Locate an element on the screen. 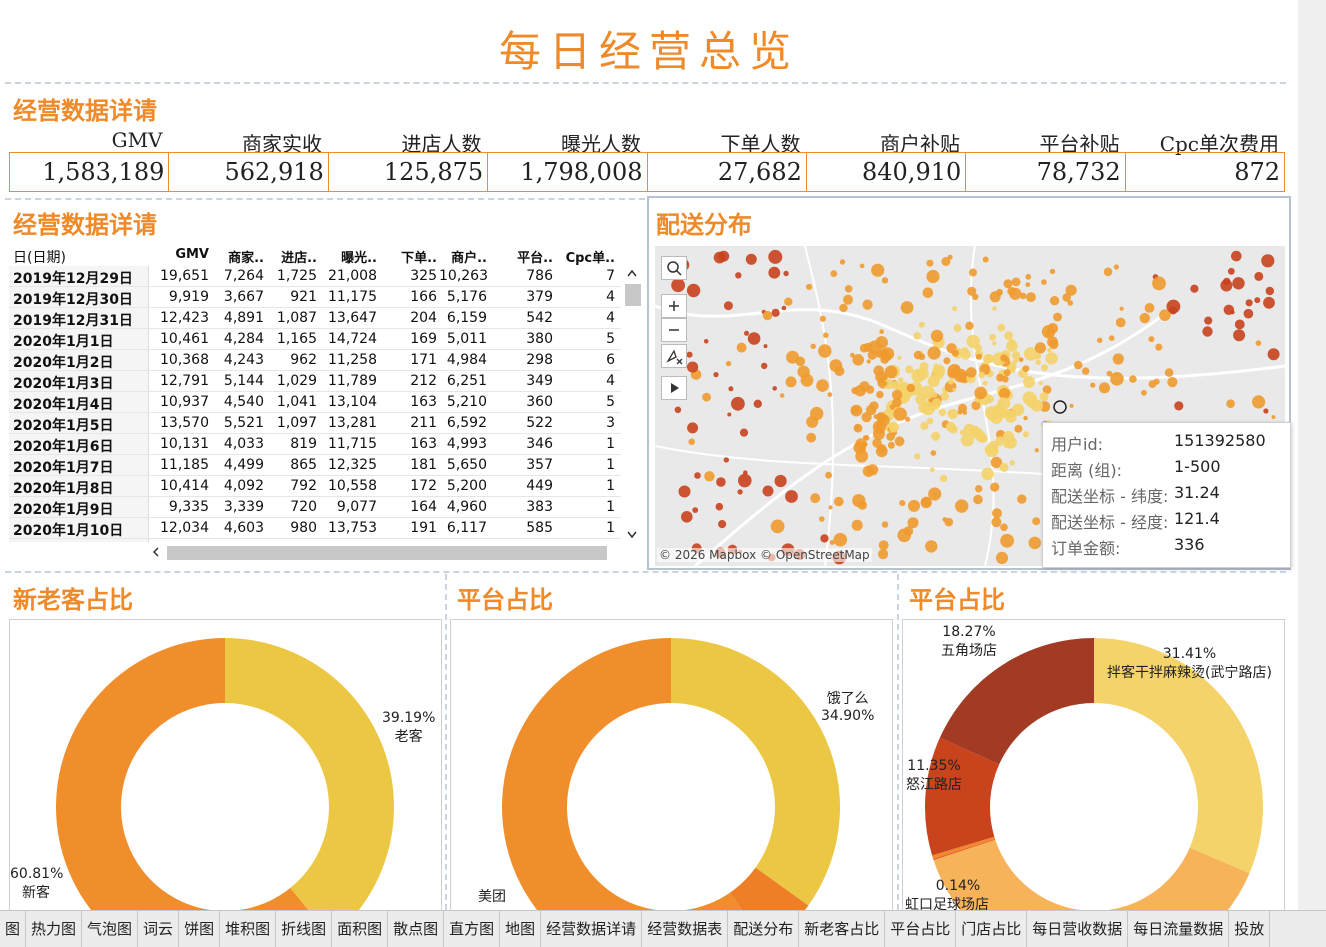 Image resolution: width=1326 pixels, height=947 pixels. kpi-value: 1,583,189 is located at coordinates (90, 172).